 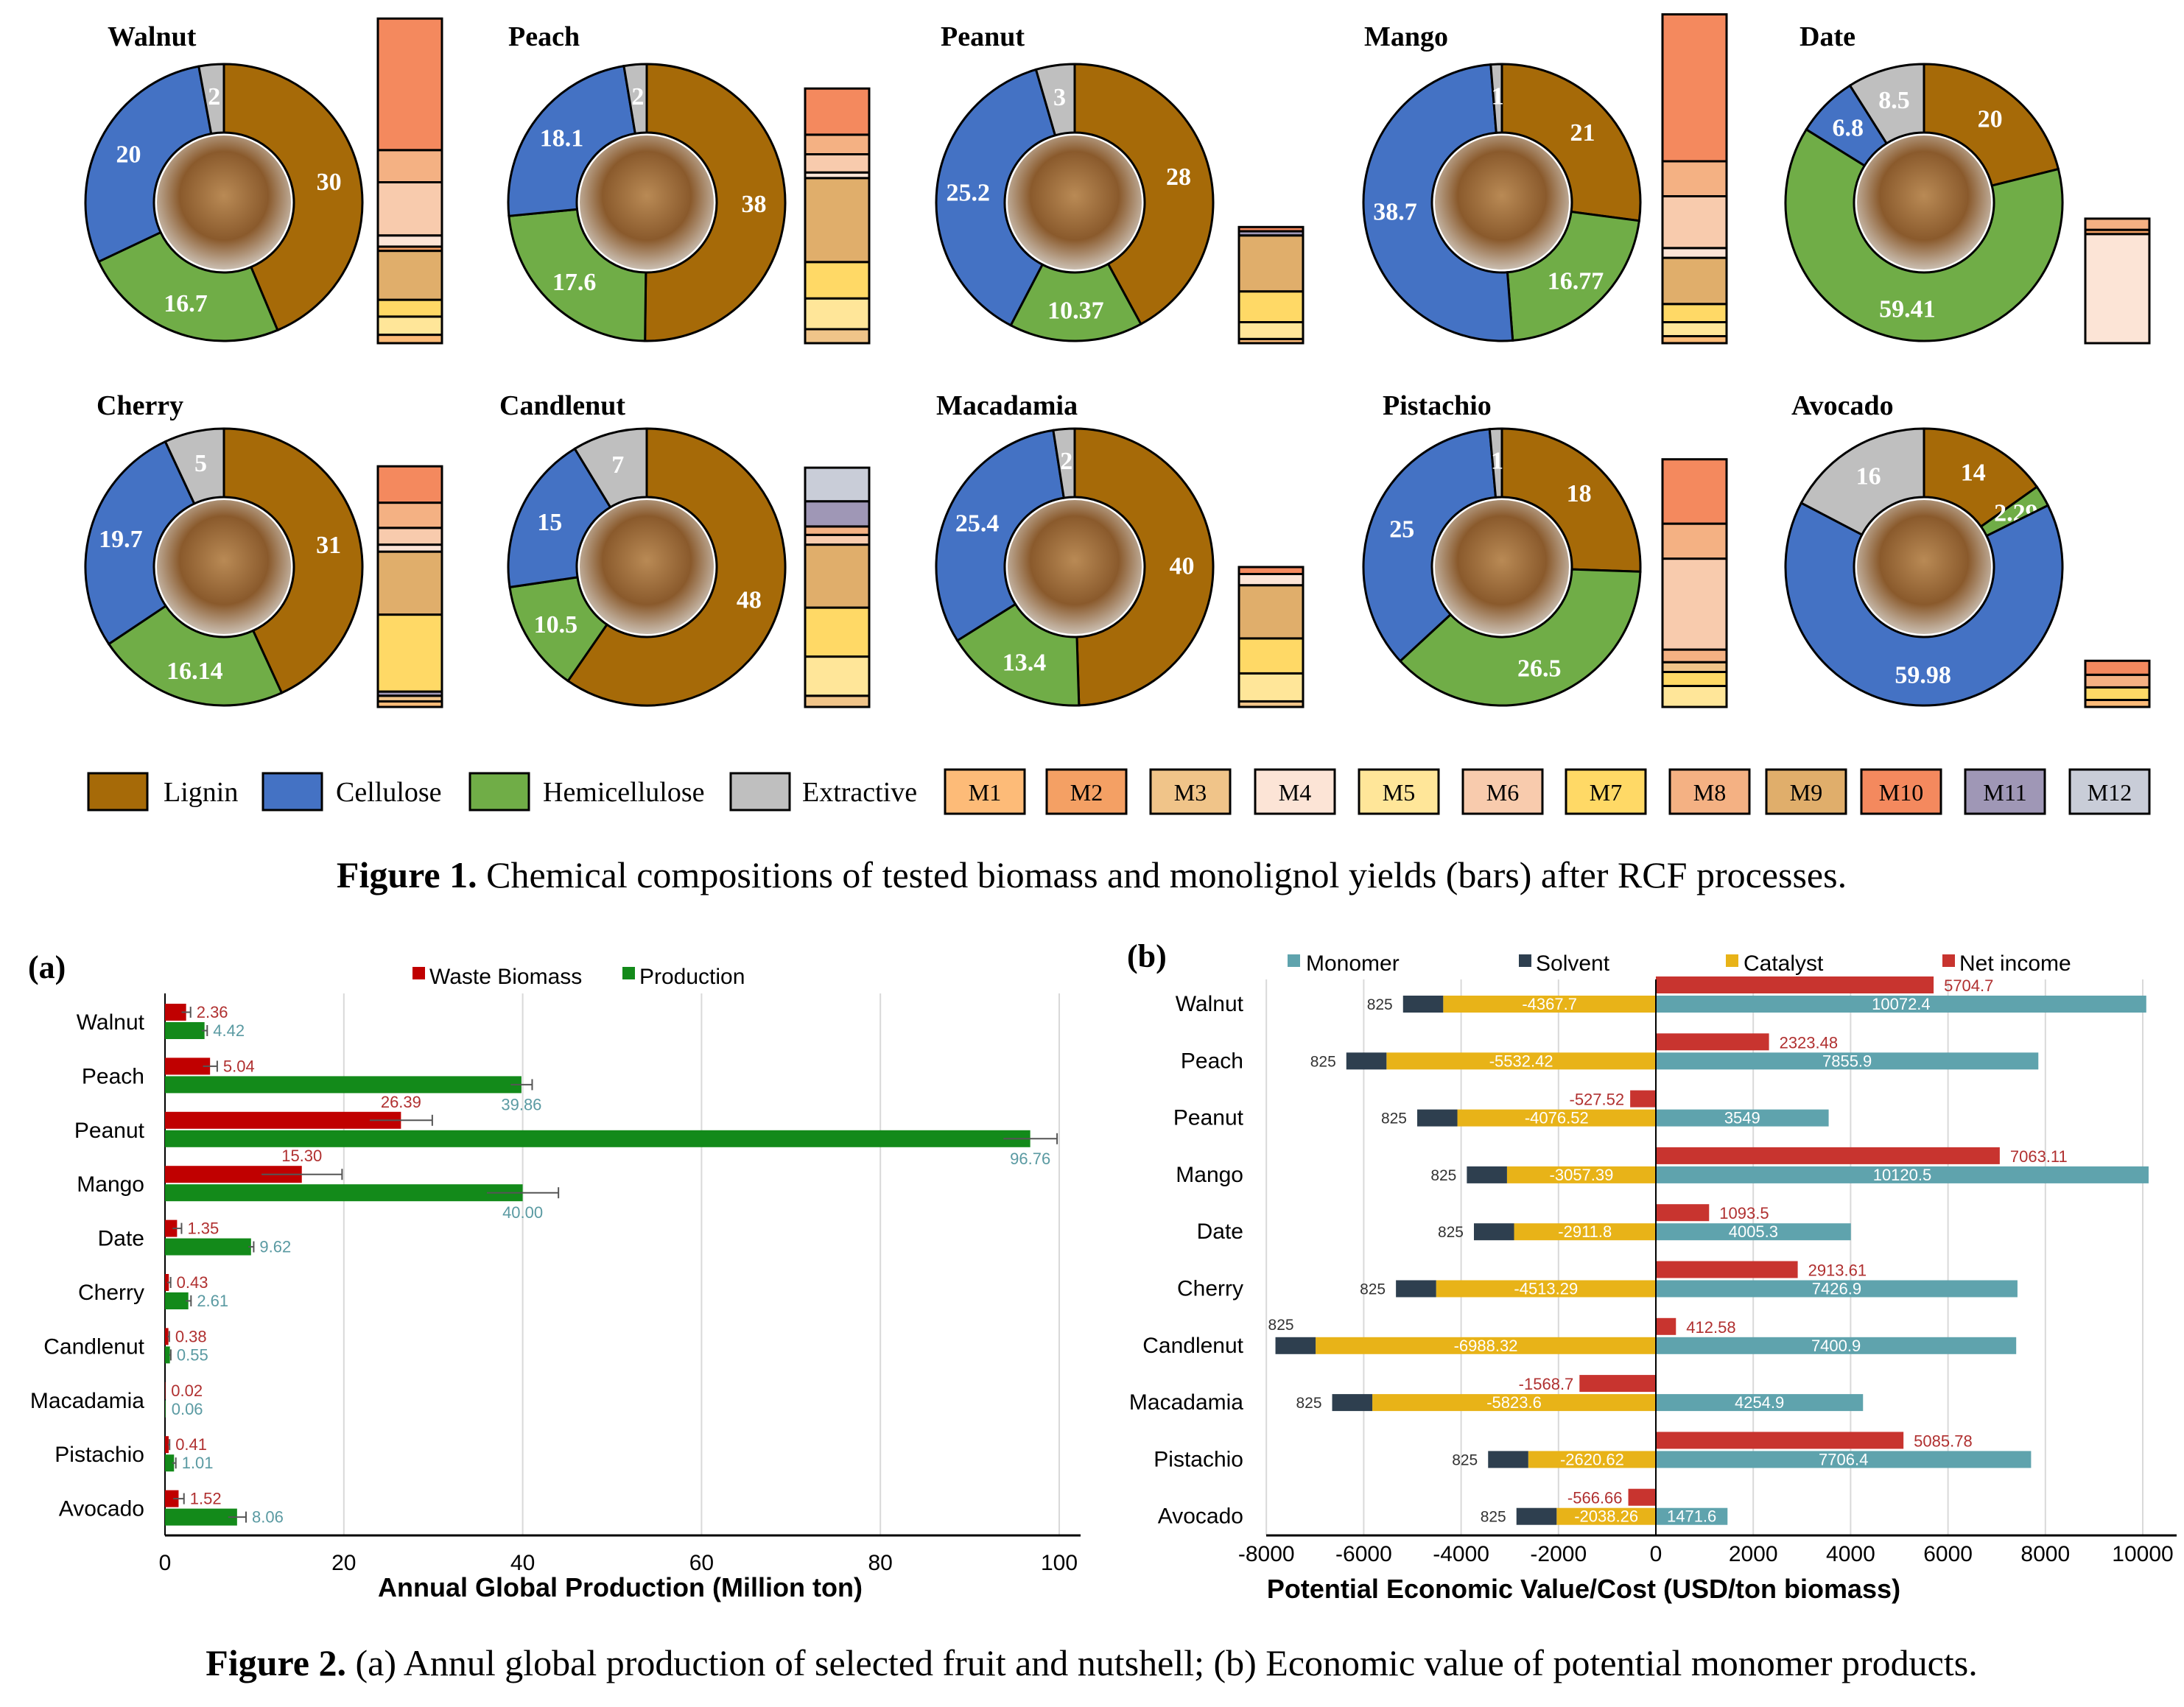 I want to click on extractive-value-label: 5, so click(x=200, y=464).